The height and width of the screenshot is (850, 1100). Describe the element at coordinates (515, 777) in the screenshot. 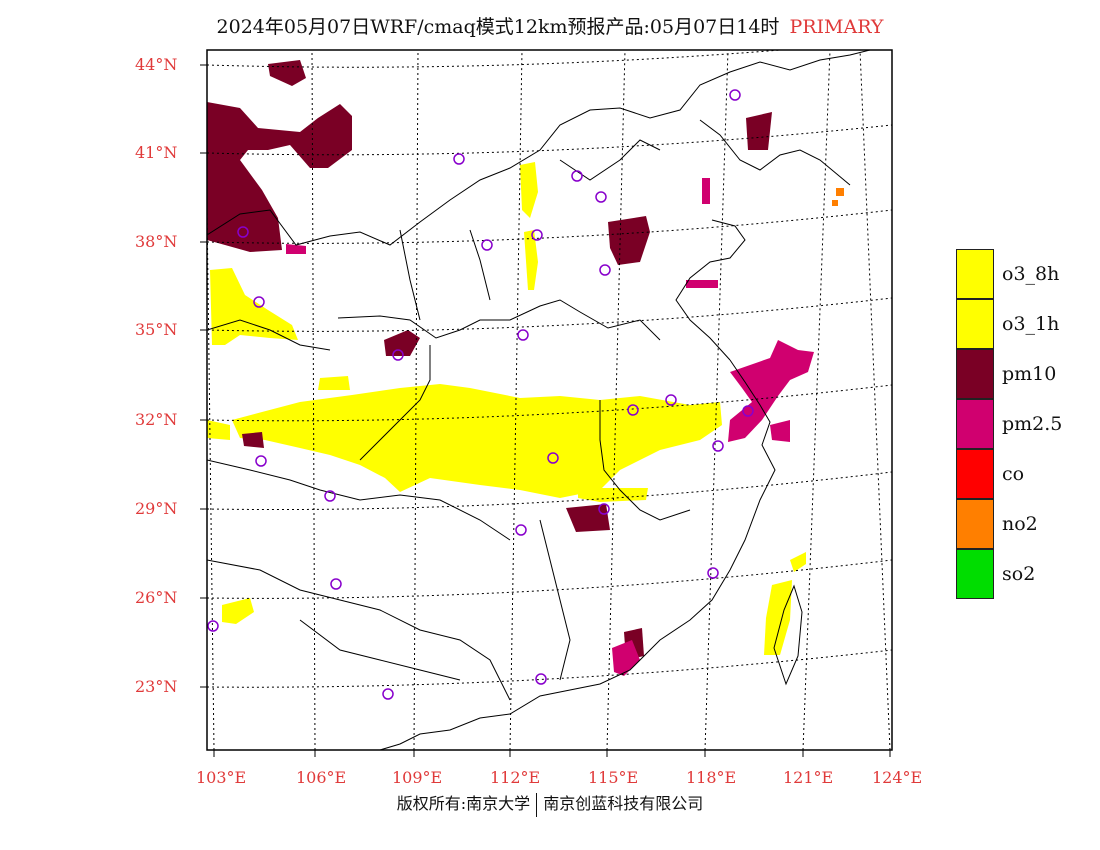

I see `lon-label-112: 112°E` at that location.